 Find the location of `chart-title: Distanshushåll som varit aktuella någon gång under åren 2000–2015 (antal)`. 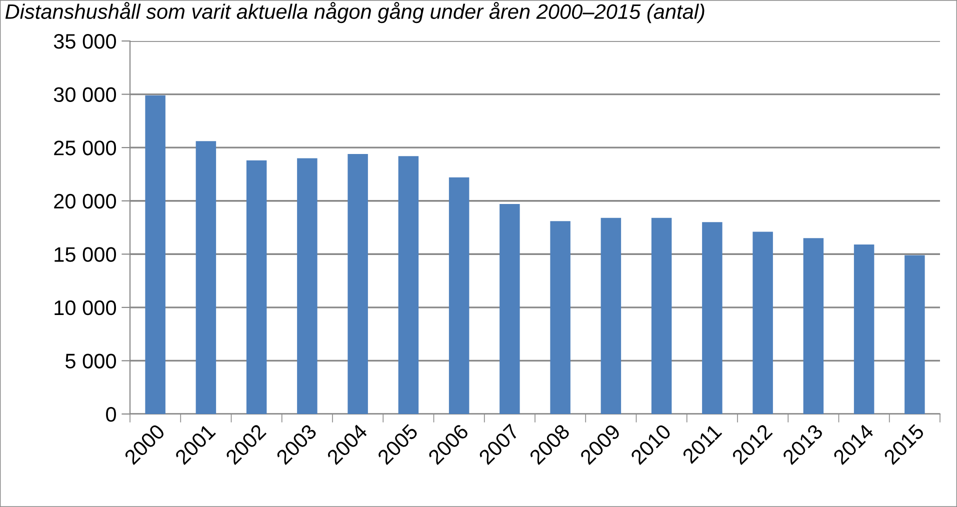

chart-title: Distanshushåll som varit aktuella någon gång under åren 2000–2015 (antal) is located at coordinates (354, 13).